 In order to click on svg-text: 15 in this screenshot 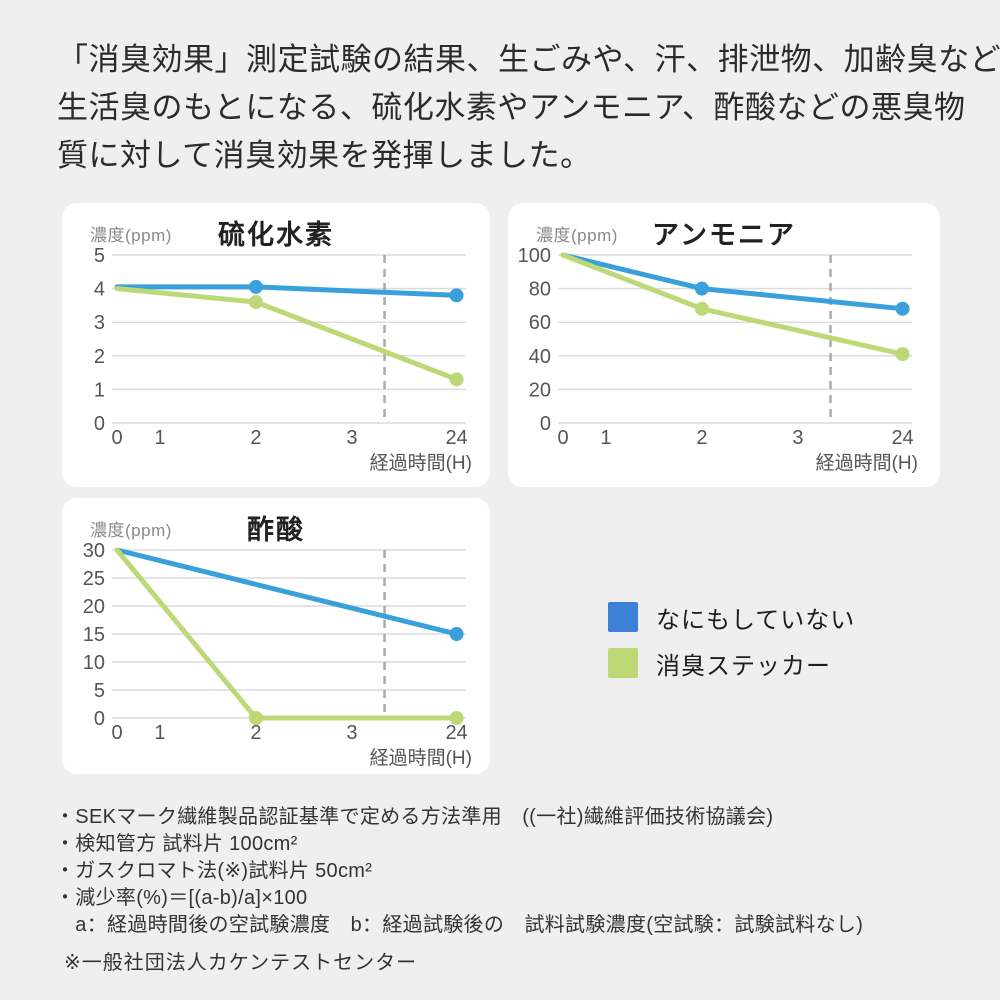, I will do `click(94, 635)`.